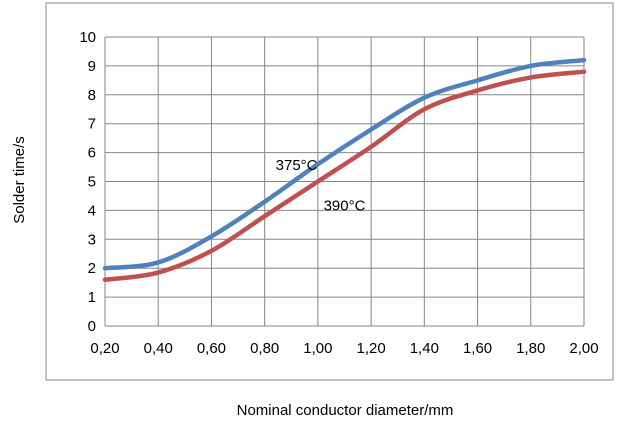 Image resolution: width=619 pixels, height=425 pixels. Describe the element at coordinates (344, 348) in the screenshot. I see `x-axis-ticks: 0,20 0,40 0,60 0,80 1,00 1,20 1,40 1,60 1,80 2,00` at that location.